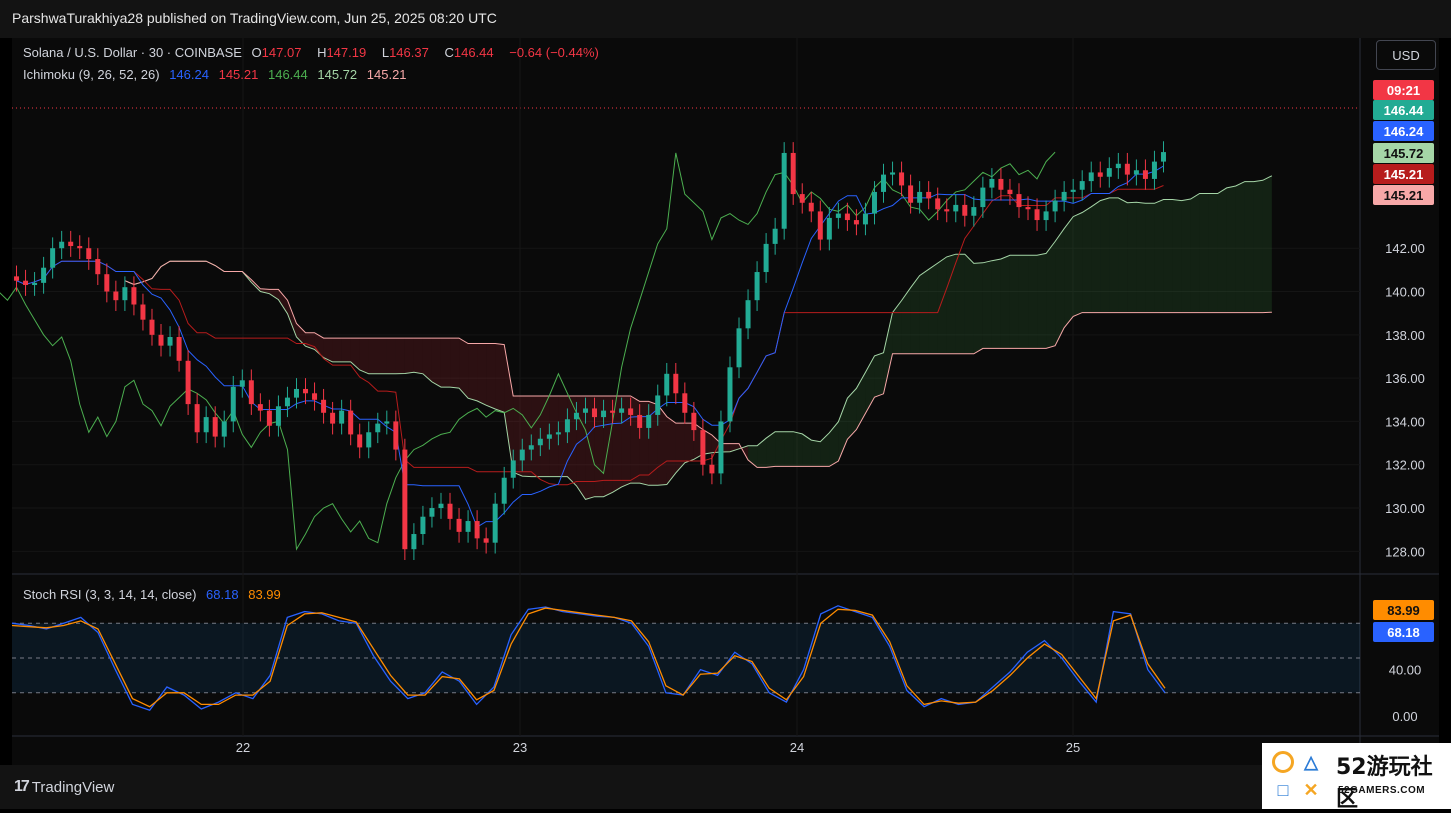 The height and width of the screenshot is (813, 1451). I want to click on low-label: L, so click(385, 52).